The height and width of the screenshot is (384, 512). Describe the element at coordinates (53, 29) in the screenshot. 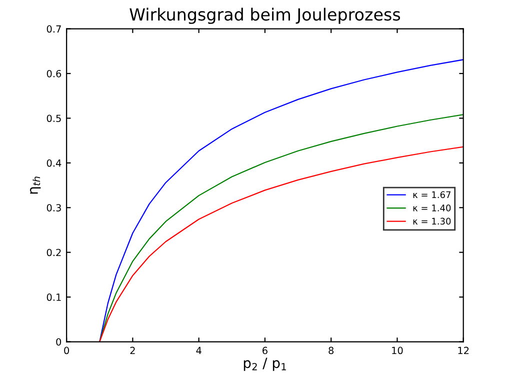

I see `y-tick-label: 0.7` at that location.